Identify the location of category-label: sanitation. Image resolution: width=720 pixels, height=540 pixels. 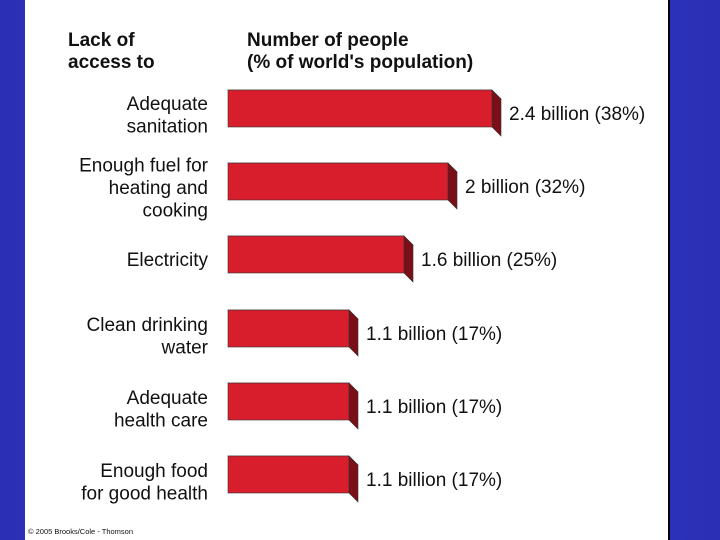
(167, 126).